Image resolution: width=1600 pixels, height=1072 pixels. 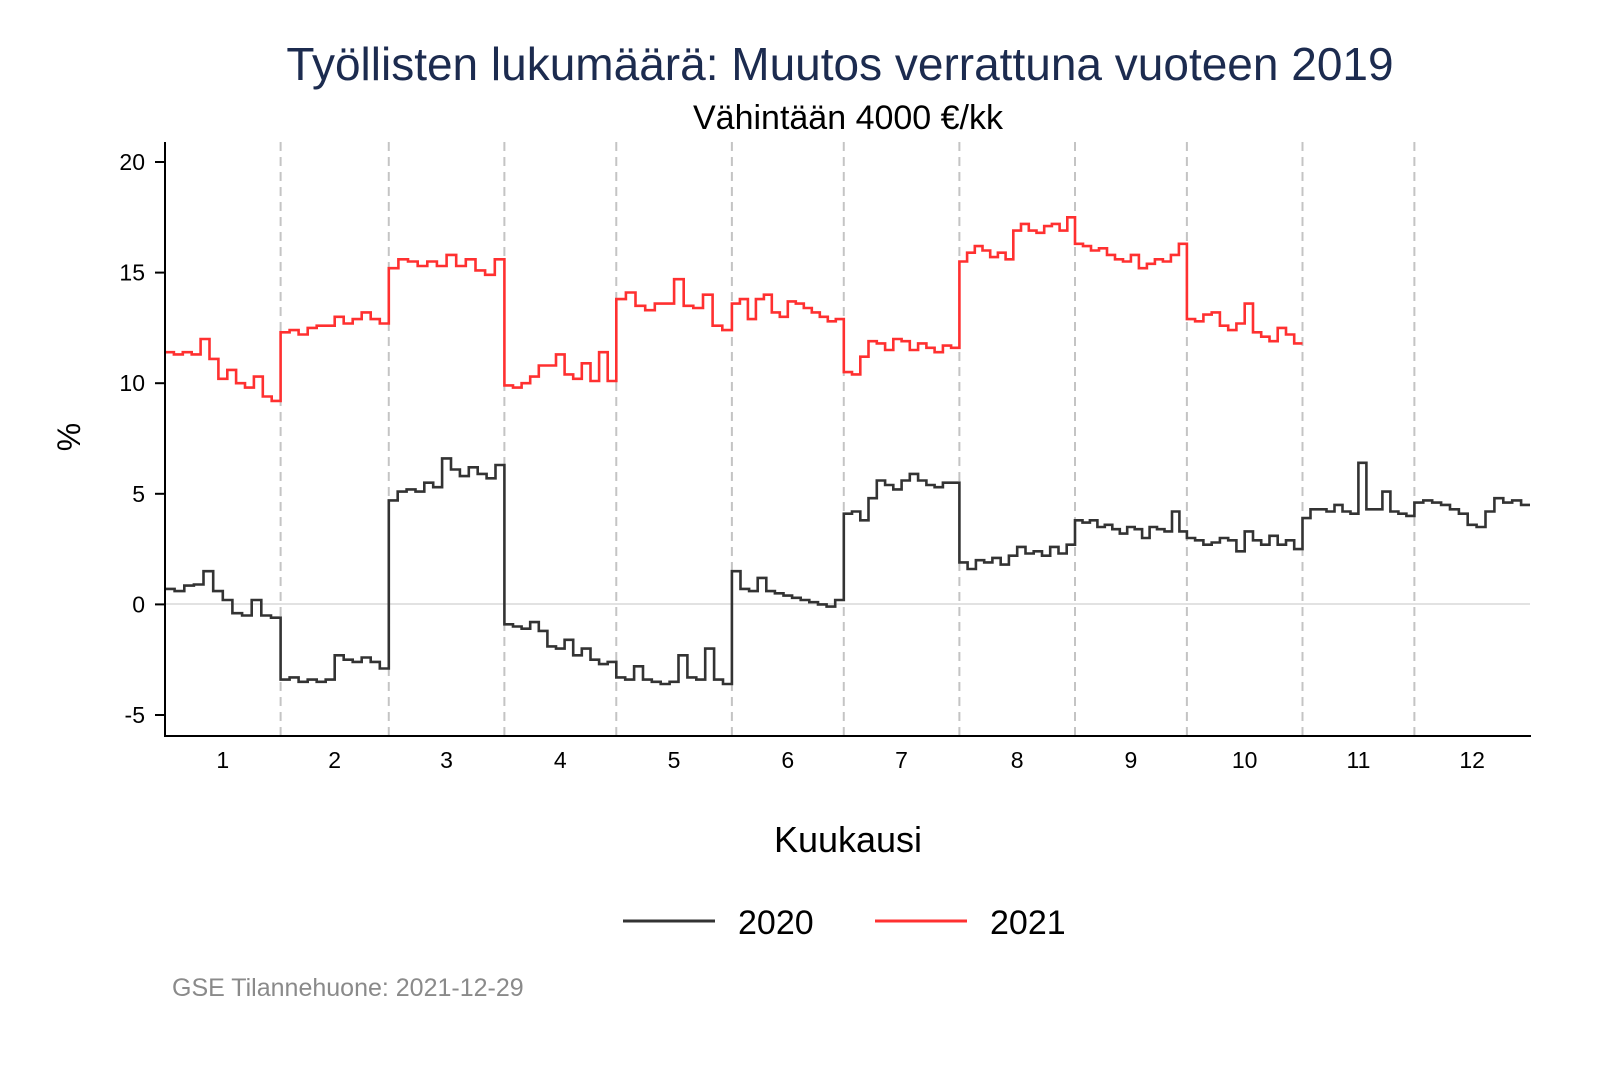 I want to click on x-tick-label: 11, so click(x=1358, y=760).